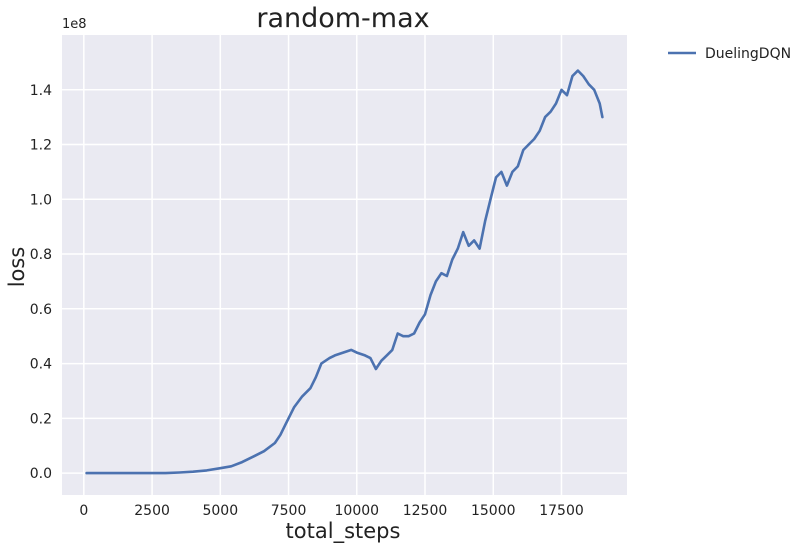  Describe the element at coordinates (748, 54) in the screenshot. I see `legend-label: DuelingDQN` at that location.